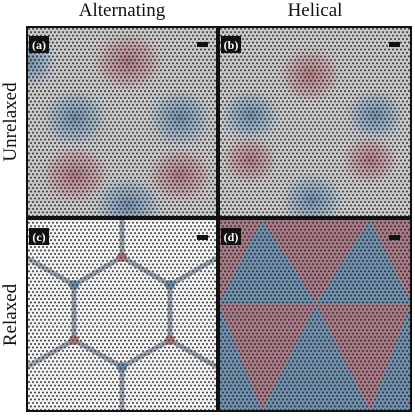 This screenshot has width=415, height=416. I want to click on panel-label: (d), so click(231, 237).